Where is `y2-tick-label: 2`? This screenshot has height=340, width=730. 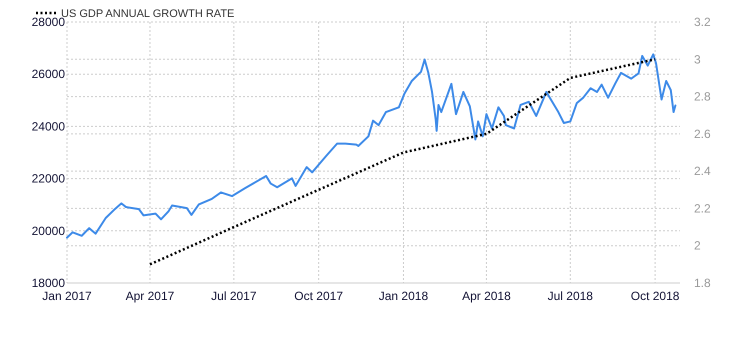
y2-tick-label: 2 is located at coordinates (697, 245).